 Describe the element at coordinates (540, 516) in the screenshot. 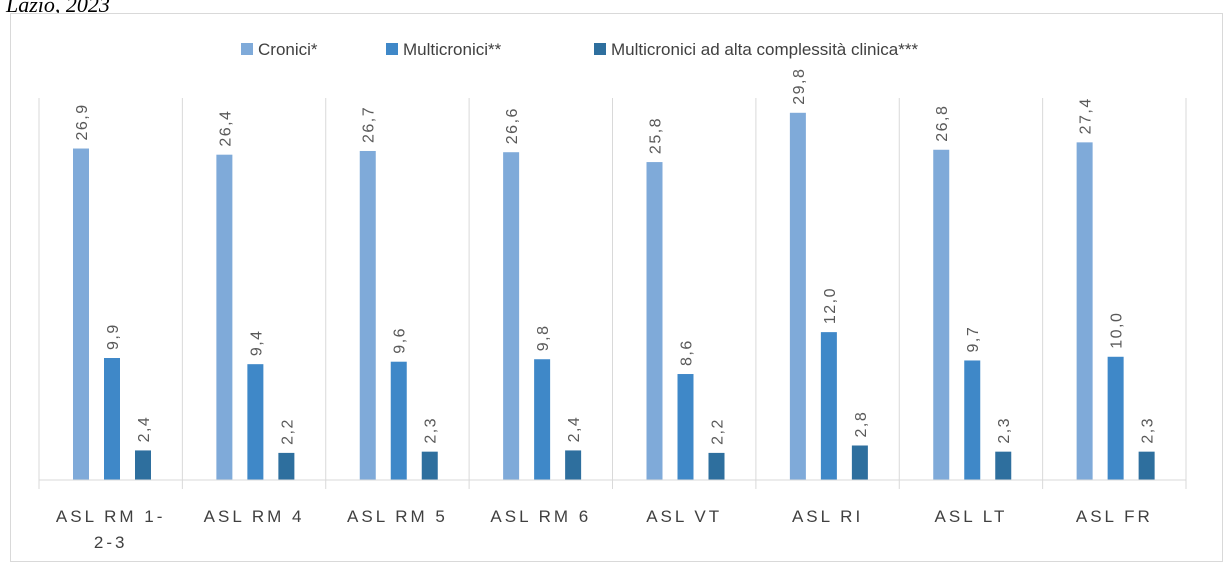

I see `category-label: ASL RM 6` at that location.